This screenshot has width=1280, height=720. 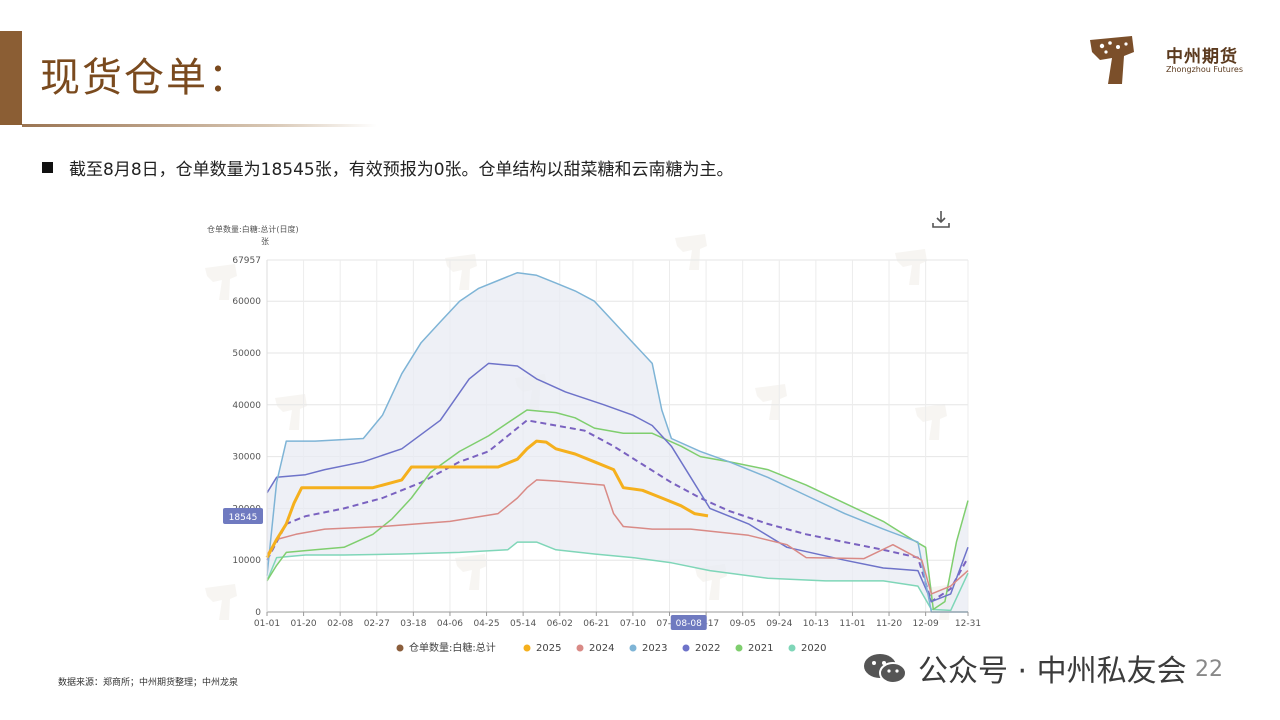 What do you see at coordinates (145, 78) in the screenshot?
I see `page-title: 现货仓单：` at bounding box center [145, 78].